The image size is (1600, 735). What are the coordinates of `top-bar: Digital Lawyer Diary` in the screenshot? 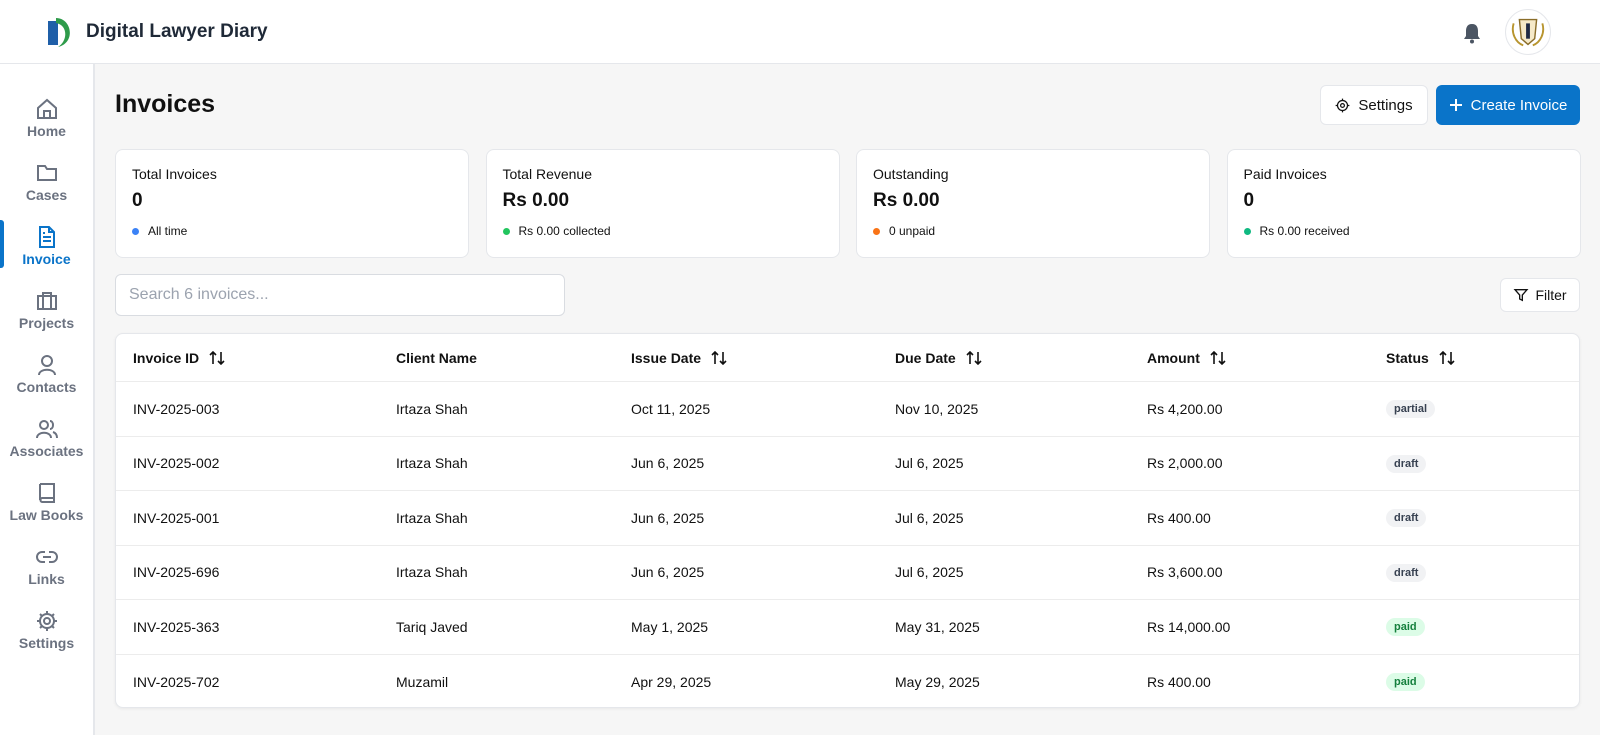 It's located at (800, 32).